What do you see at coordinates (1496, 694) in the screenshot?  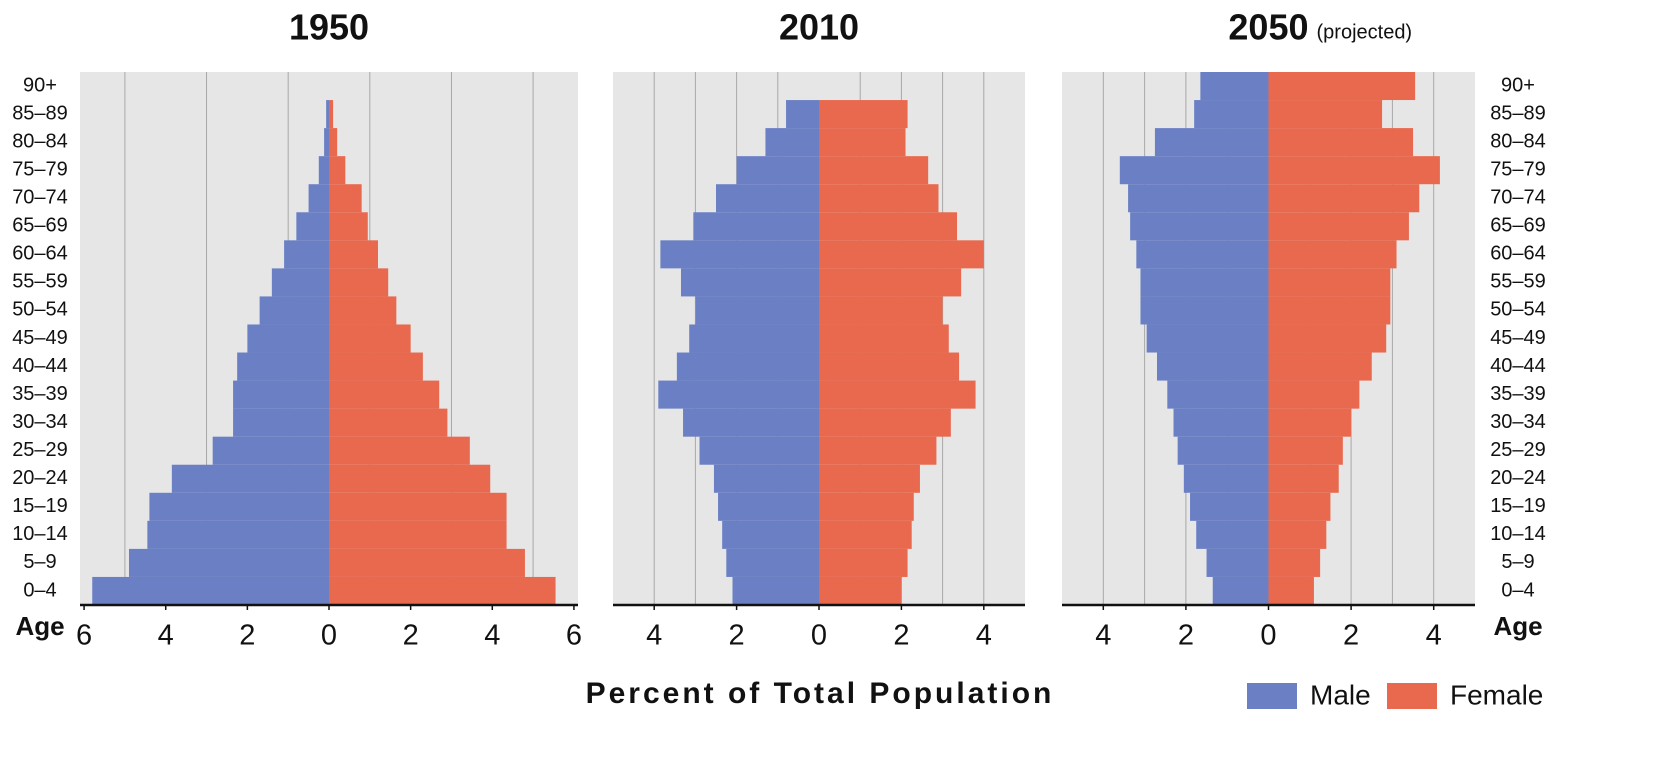 I see `legend-label: Female` at bounding box center [1496, 694].